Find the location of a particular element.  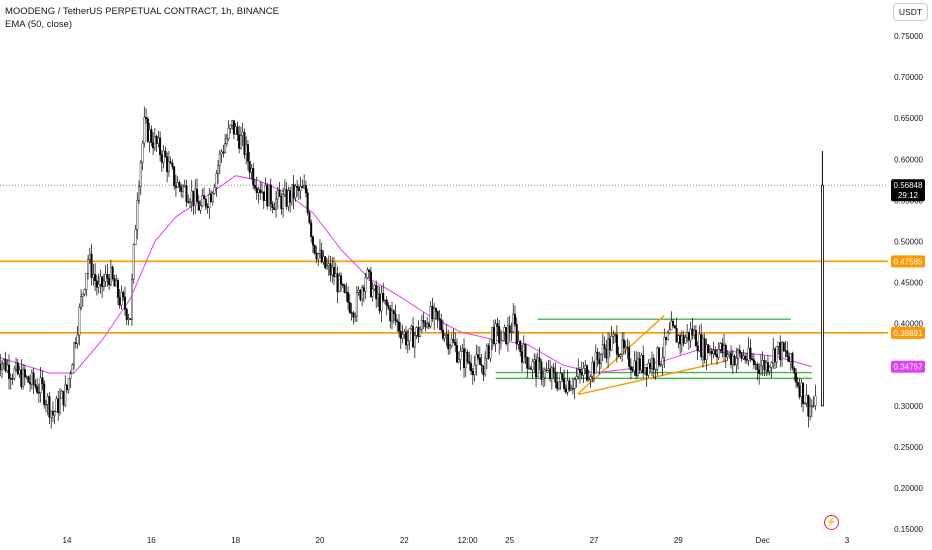

x-tick-label: 25 is located at coordinates (509, 540).